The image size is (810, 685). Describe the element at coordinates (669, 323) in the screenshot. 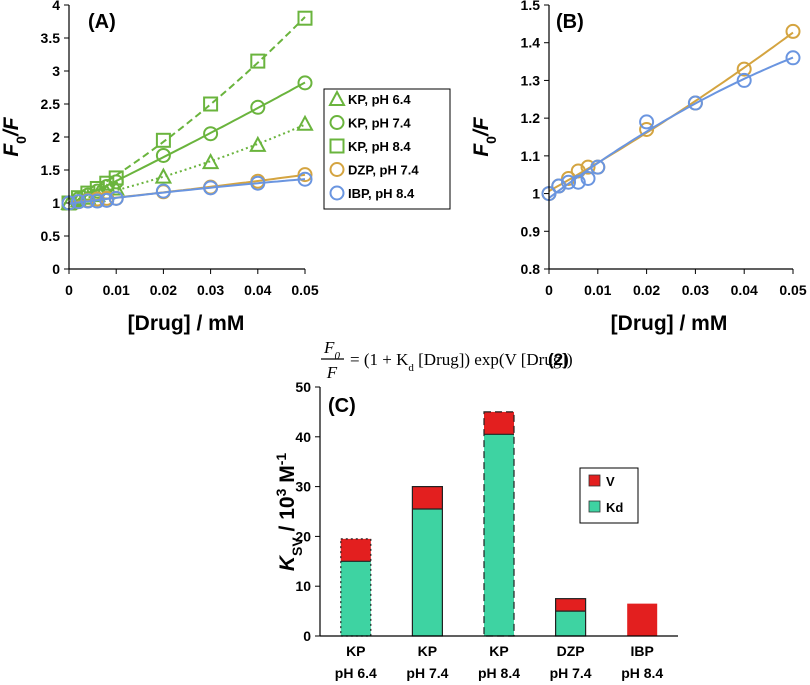

I see `panel-b-x-label: [Drug] / mM` at that location.